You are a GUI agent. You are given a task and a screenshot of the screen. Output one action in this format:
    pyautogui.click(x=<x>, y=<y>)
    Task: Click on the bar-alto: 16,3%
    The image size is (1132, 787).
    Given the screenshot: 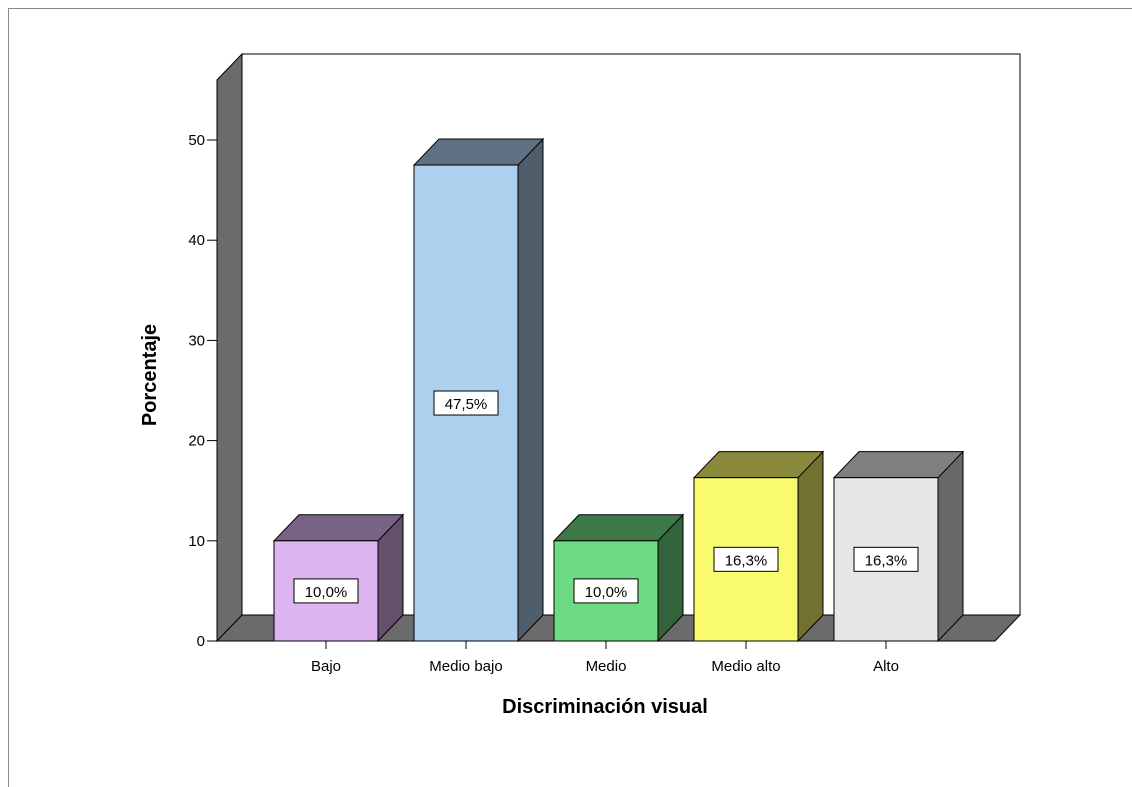 What is the action you would take?
    pyautogui.click(x=898, y=546)
    